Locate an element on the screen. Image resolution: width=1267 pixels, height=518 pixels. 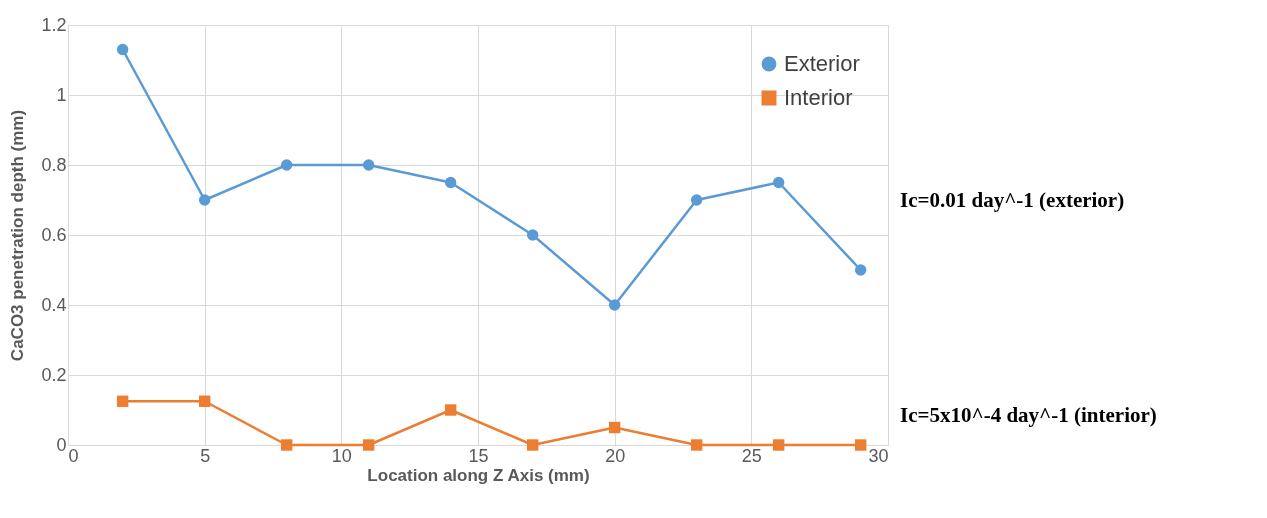
x-tick-label: 25 is located at coordinates (751, 455).